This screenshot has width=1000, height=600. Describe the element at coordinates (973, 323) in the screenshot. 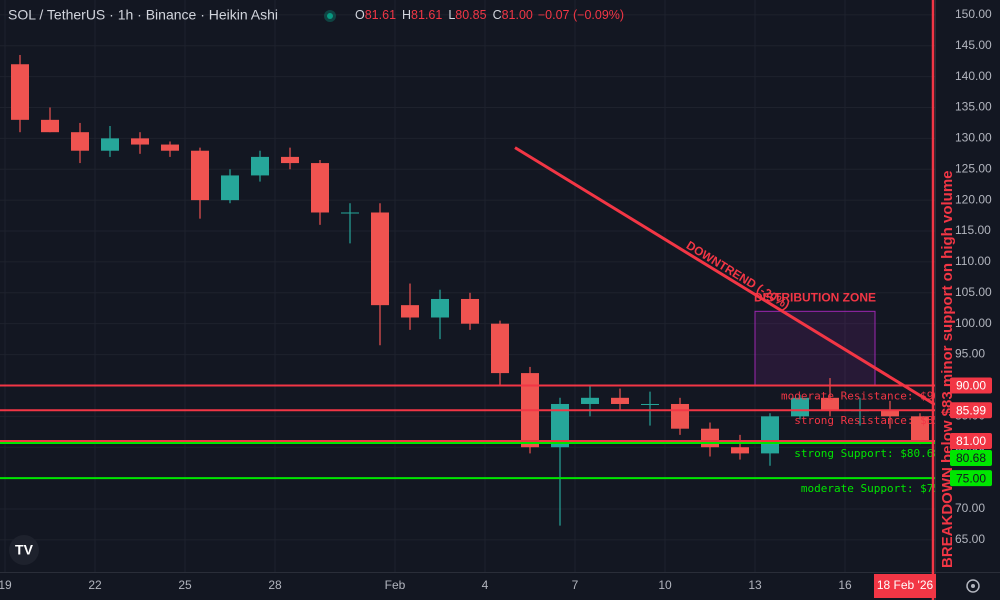

I see `y-tick-label: 100.00` at that location.